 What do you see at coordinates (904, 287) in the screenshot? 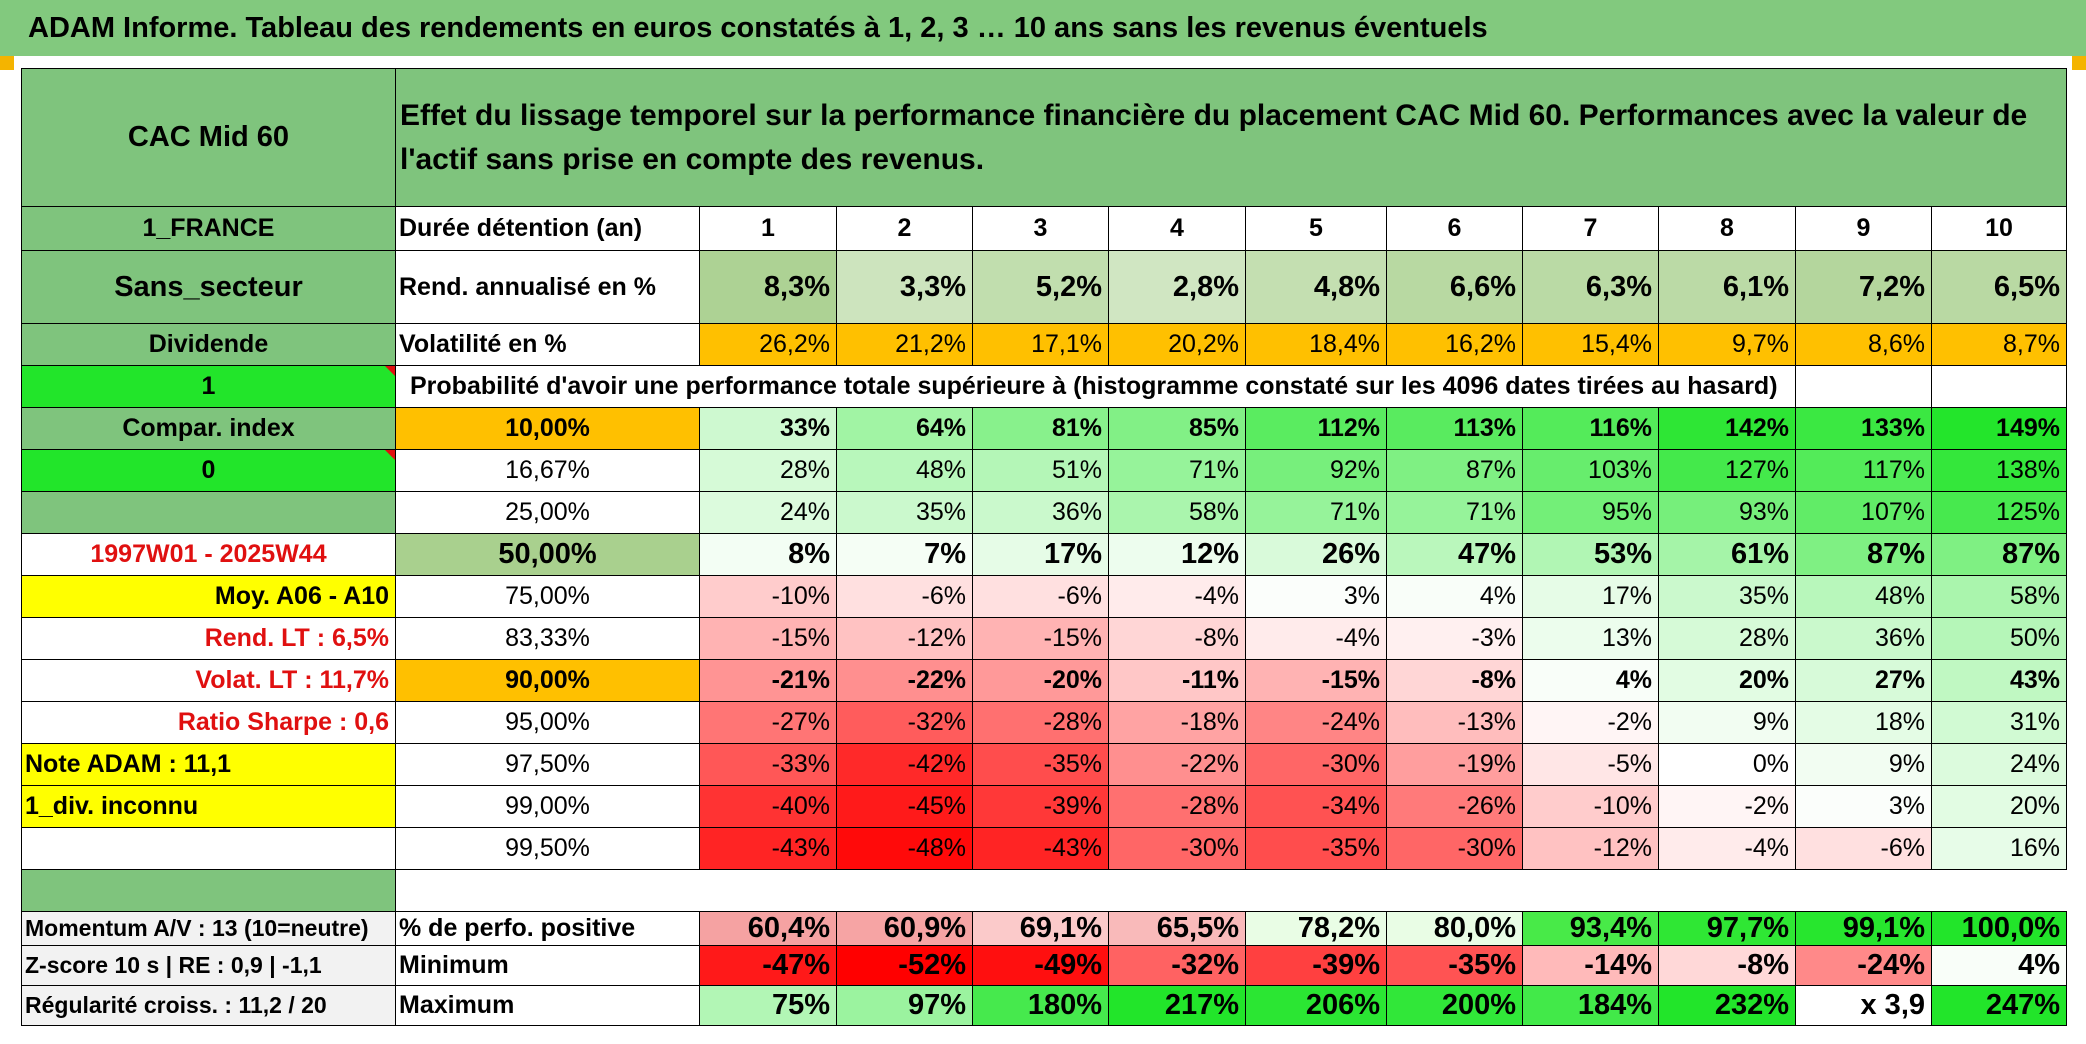
I see `rend-value: 3,3%` at bounding box center [904, 287].